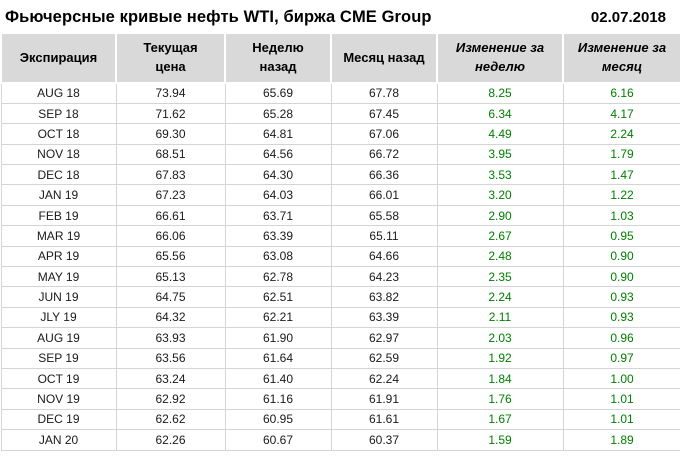 The width and height of the screenshot is (680, 476). What do you see at coordinates (58, 297) in the screenshot?
I see `cell-expiration: JUN 19` at bounding box center [58, 297].